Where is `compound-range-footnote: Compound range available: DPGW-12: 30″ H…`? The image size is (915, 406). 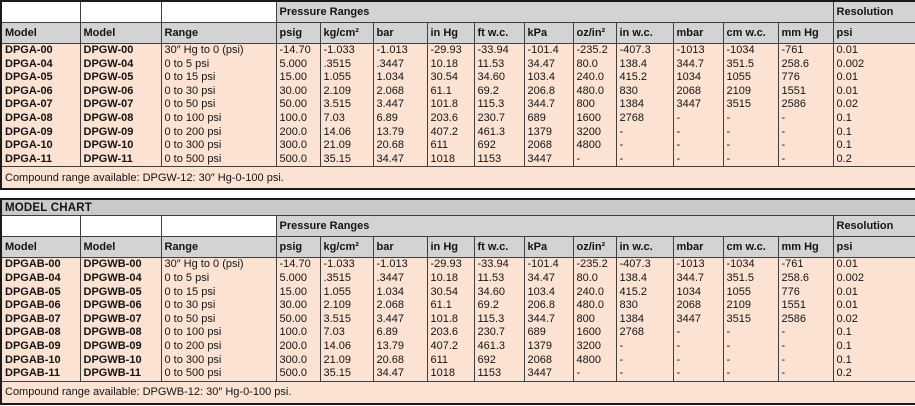 compound-range-footnote: Compound range available: DPGW-12: 30″ H… is located at coordinates (457, 178).